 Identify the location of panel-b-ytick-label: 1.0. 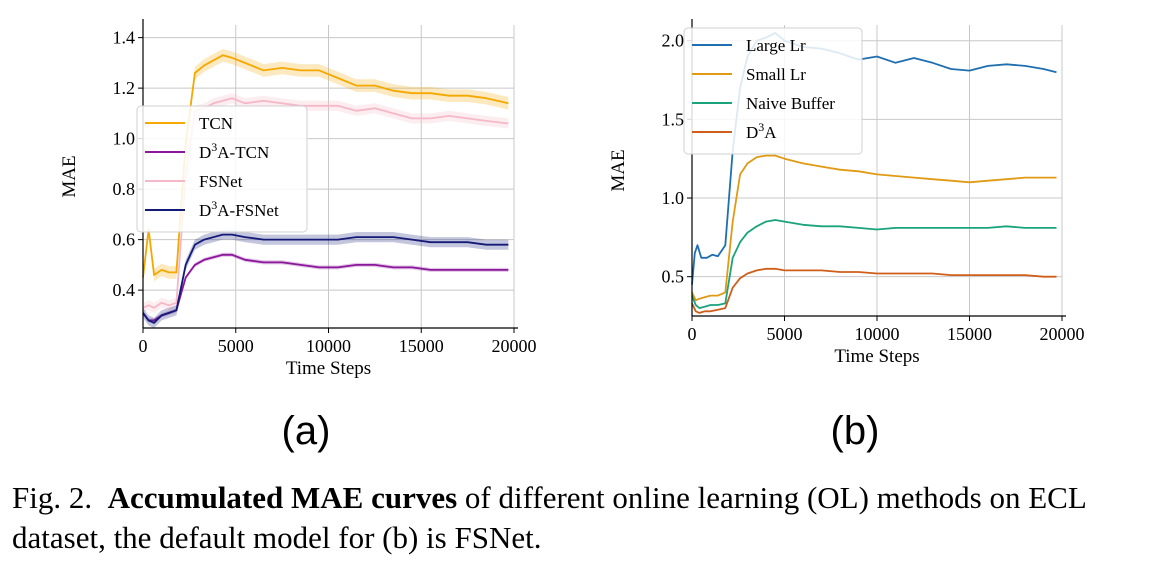
(673, 198).